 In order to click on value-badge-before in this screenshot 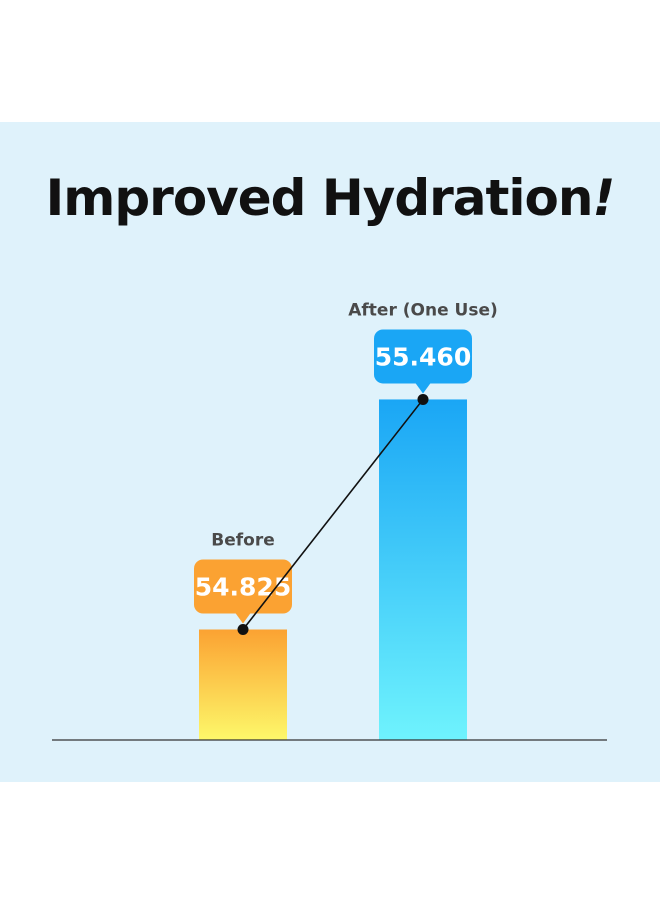, I will do `click(243, 586)`.